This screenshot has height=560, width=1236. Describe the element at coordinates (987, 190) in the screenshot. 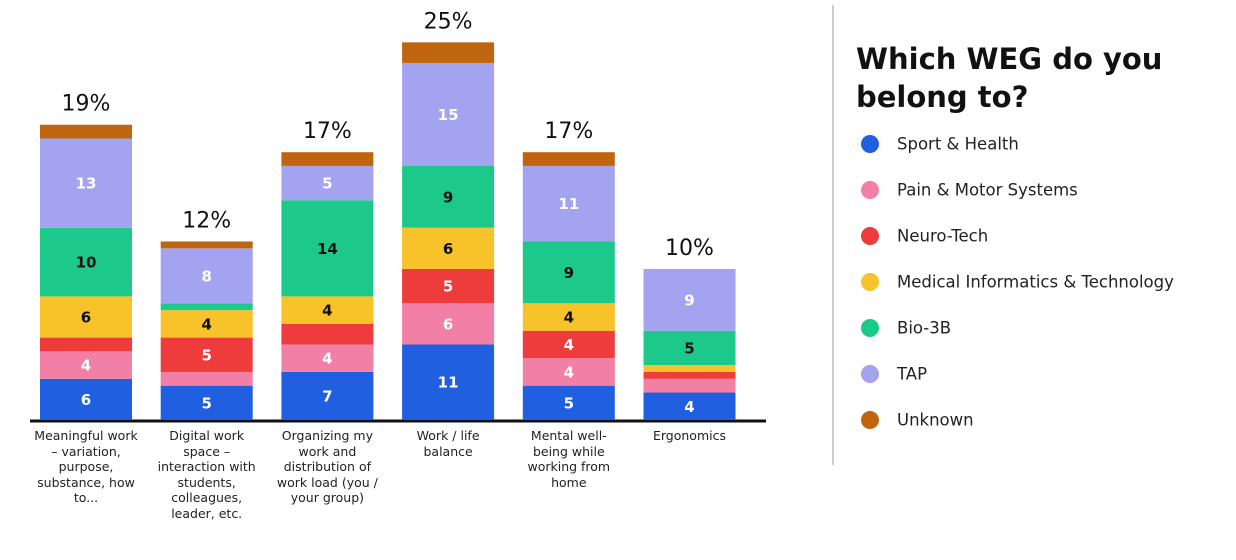

I see `legend-label: Pain & Motor Systems` at that location.